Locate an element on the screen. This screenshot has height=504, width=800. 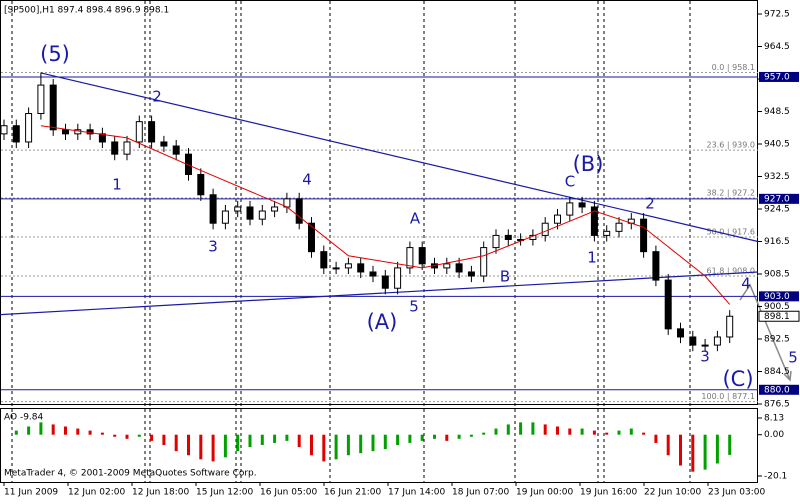
wave-label: (A) is located at coordinates (382, 322).